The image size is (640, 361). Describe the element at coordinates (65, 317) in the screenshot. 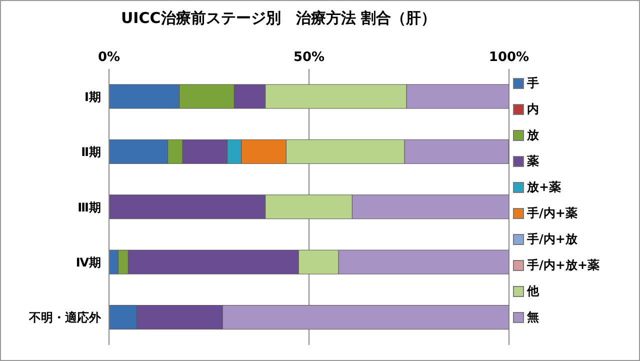

I see `y-tick-label: 不明・適応外` at that location.